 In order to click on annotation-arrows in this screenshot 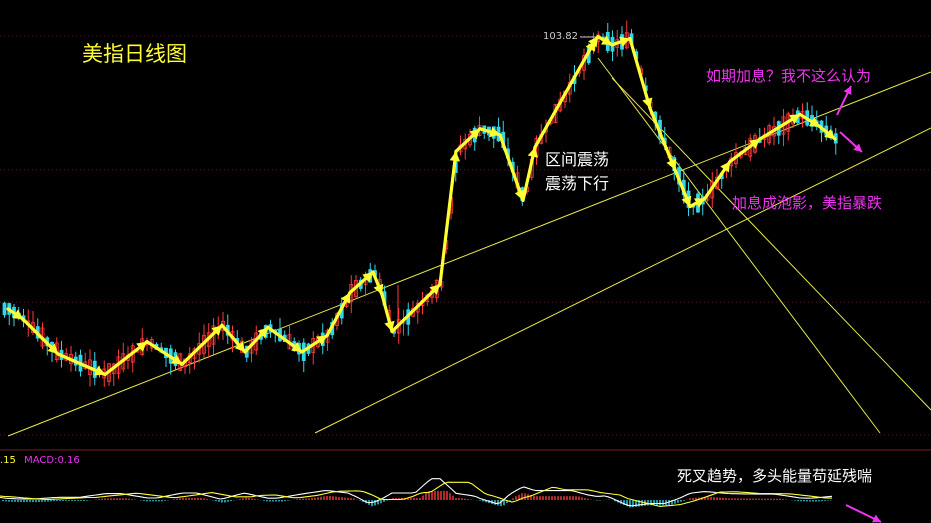, I will do `click(859, 304)`.